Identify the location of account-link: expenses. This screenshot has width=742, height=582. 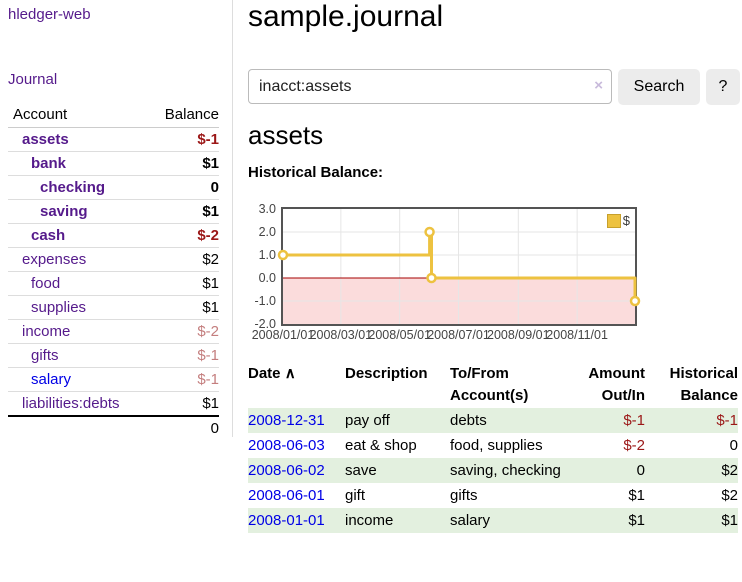
(54, 259).